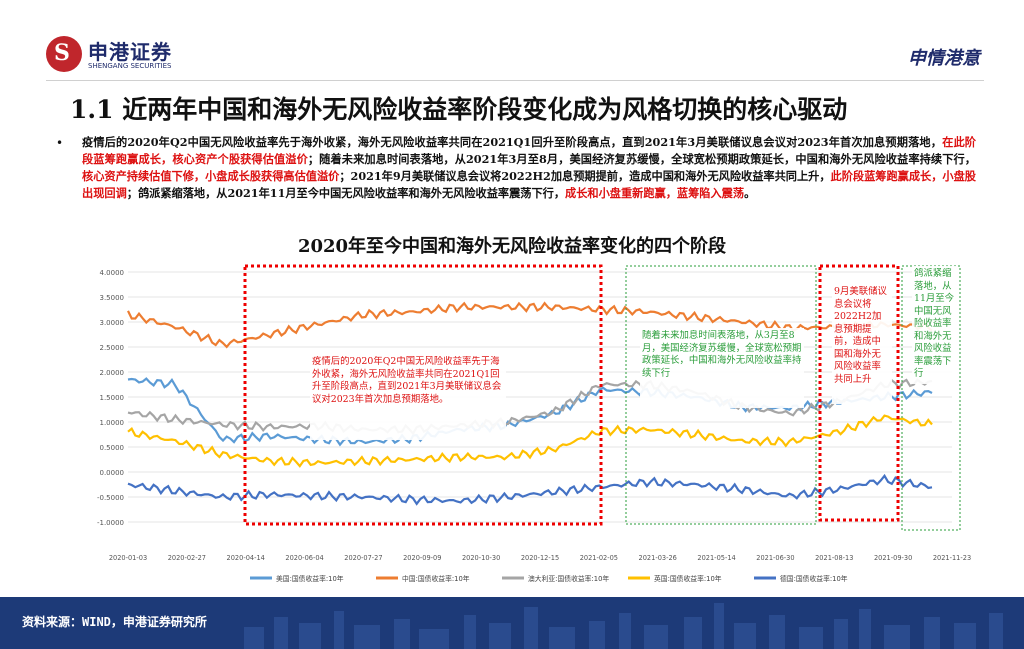  Describe the element at coordinates (112, 348) in the screenshot. I see `y-tick-label: 2.5000` at that location.